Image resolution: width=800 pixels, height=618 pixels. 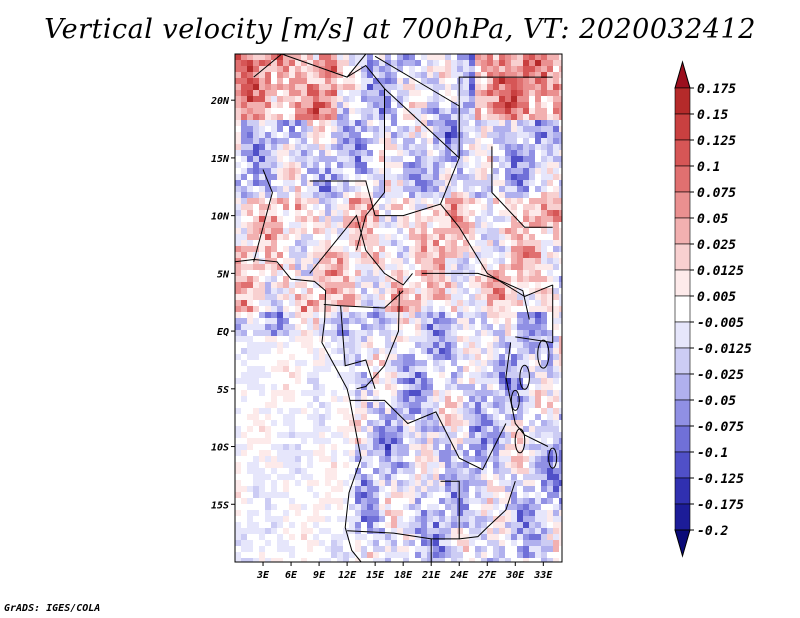 What do you see at coordinates (682, 361) in the screenshot?
I see `colorbar-segment` at bounding box center [682, 361].